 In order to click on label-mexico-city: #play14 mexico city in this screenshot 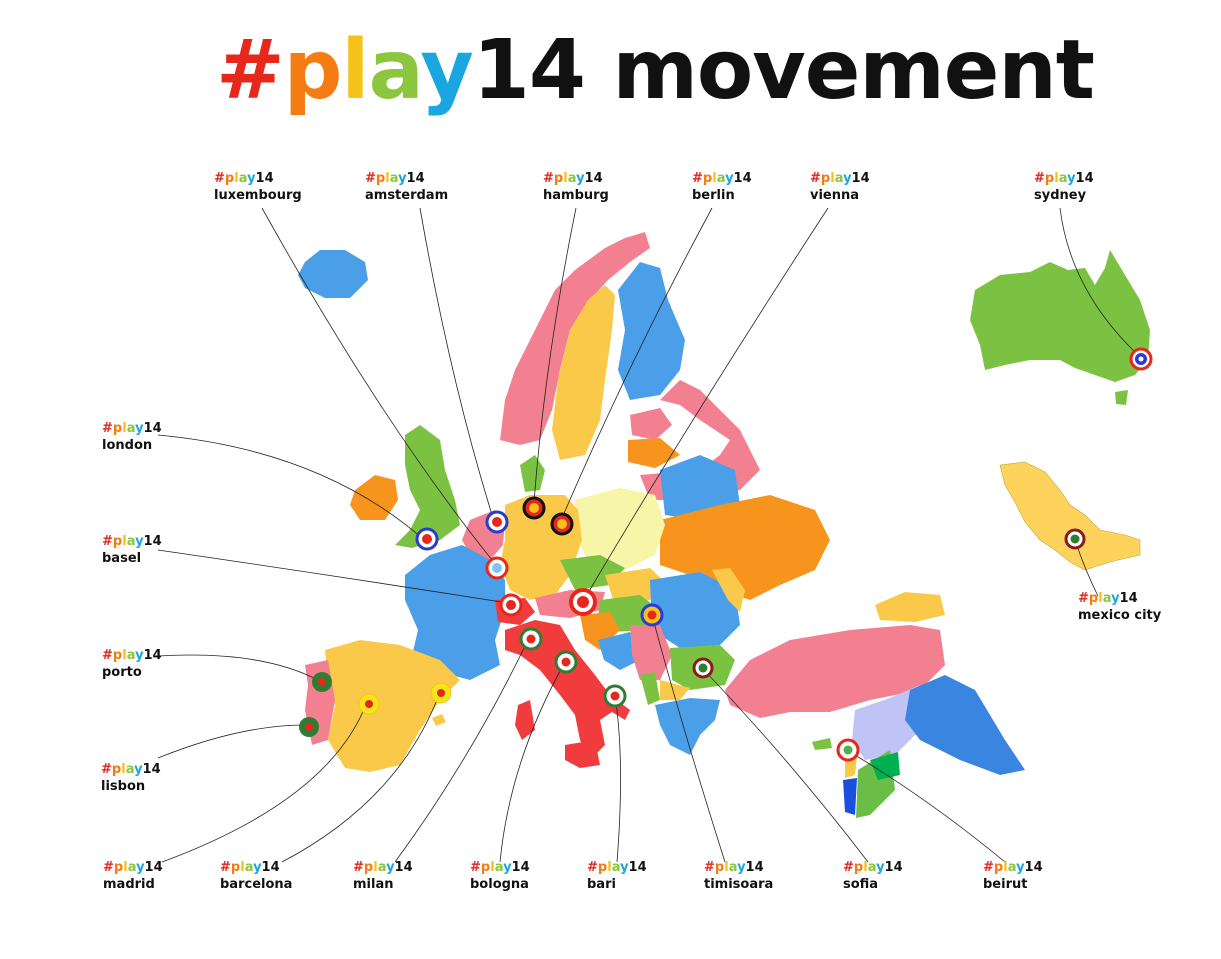, I will do `click(1119, 607)`.